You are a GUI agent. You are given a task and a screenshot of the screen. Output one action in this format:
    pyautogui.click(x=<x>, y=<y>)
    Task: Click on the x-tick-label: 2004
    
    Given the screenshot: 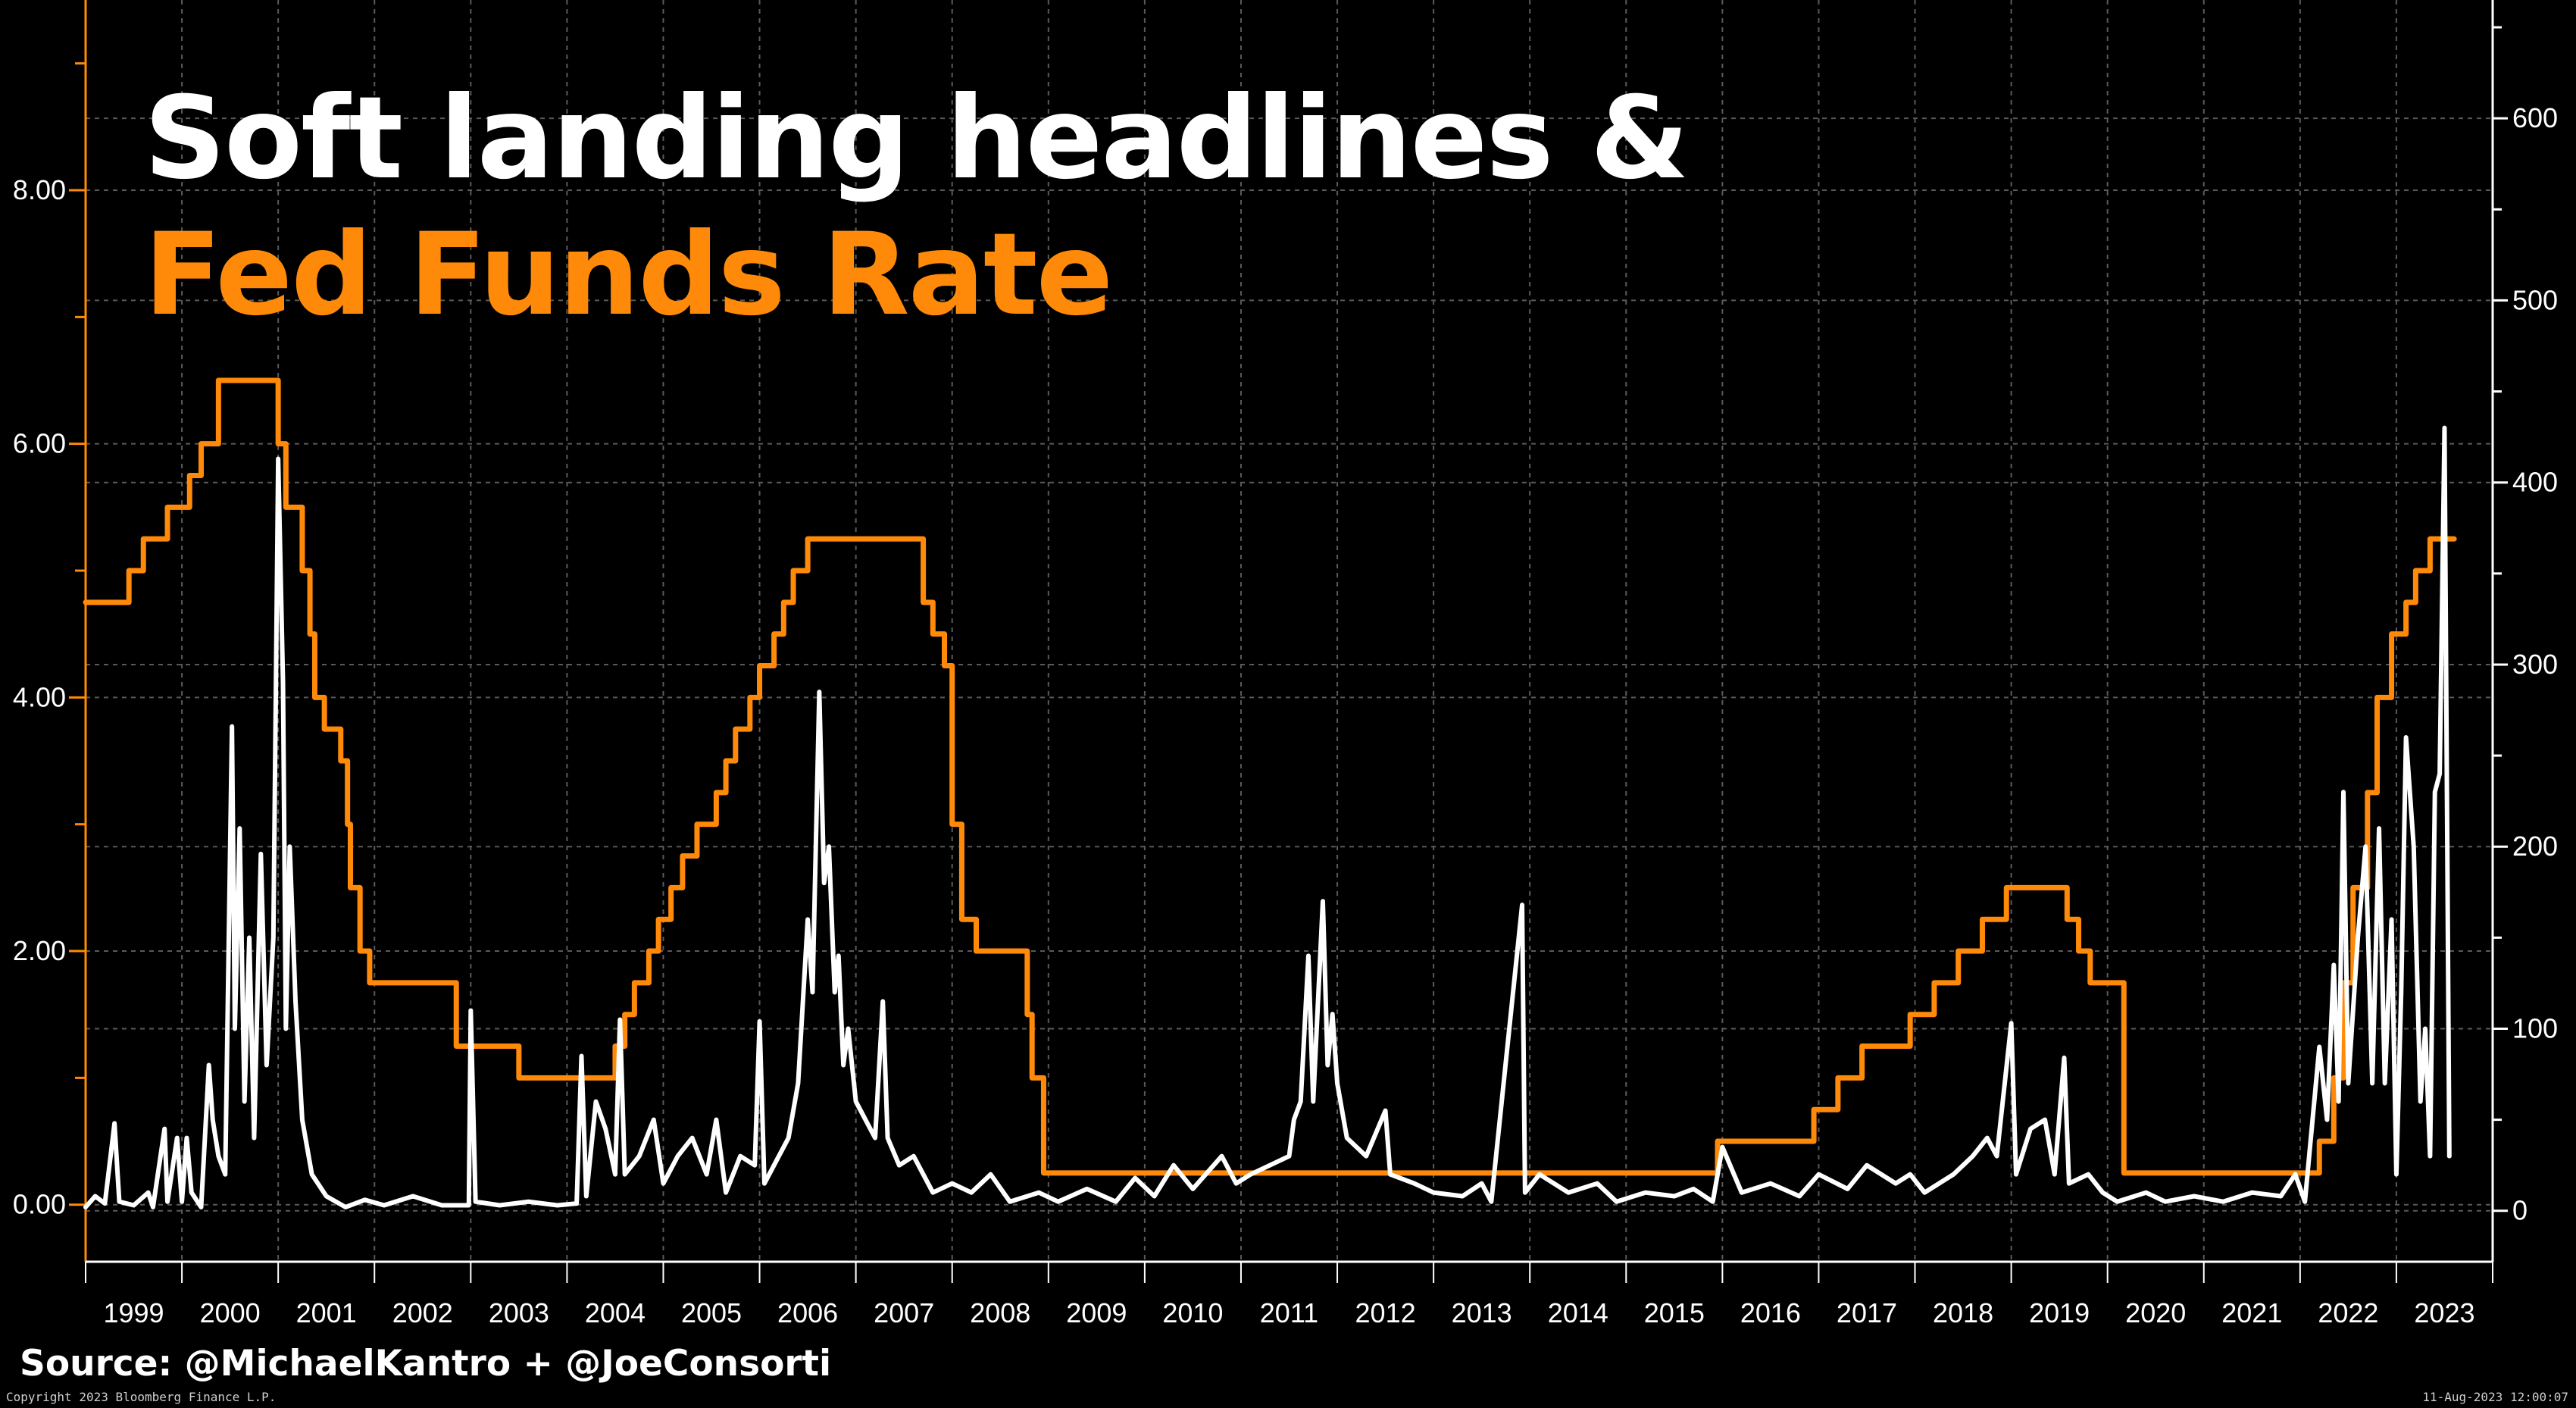 What is the action you would take?
    pyautogui.click(x=615, y=1312)
    